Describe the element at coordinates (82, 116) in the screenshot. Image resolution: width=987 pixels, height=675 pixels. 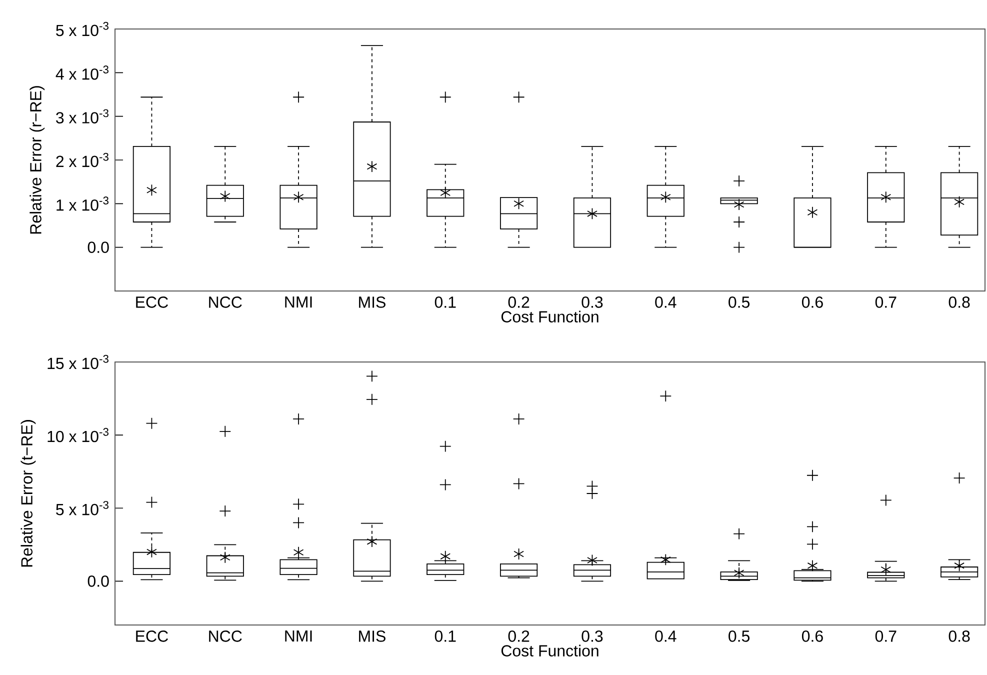
I see `y-tick-label: 3 x 10$^{-3}$` at that location.